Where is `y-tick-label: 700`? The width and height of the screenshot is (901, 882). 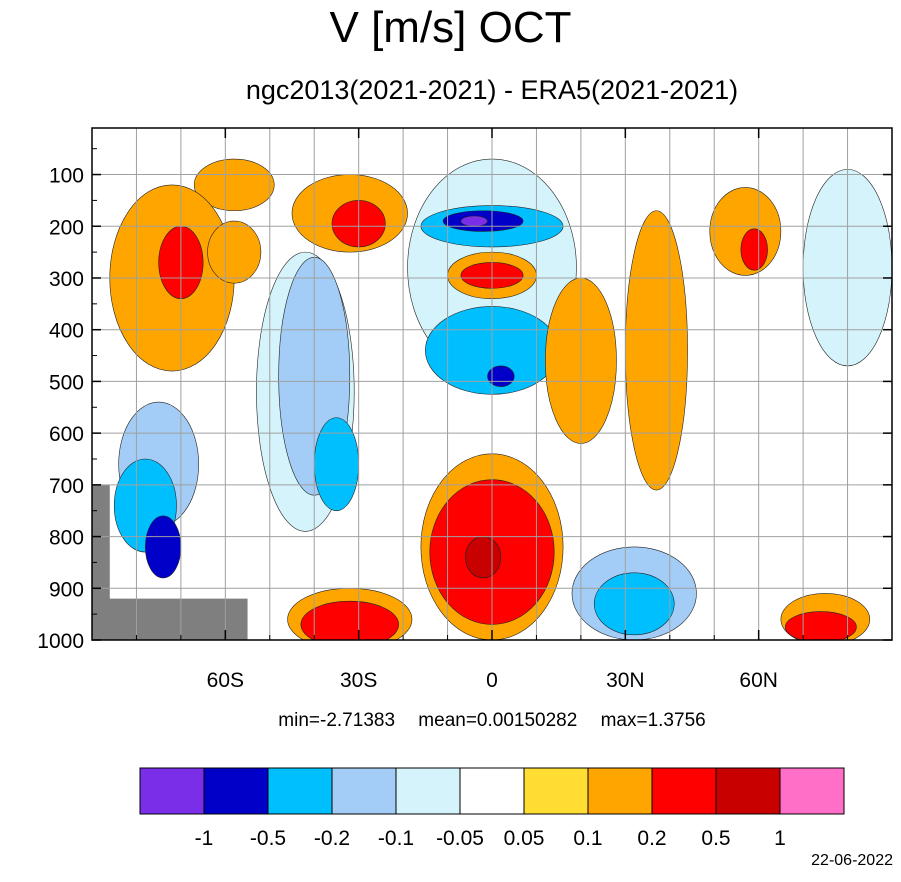 y-tick-label: 700 is located at coordinates (66, 486).